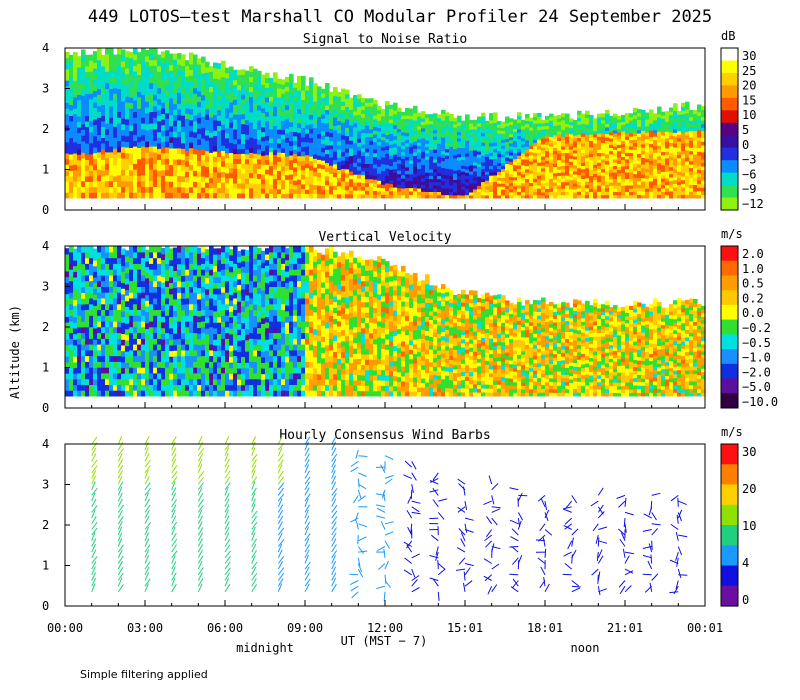 The width and height of the screenshot is (800, 700). Describe the element at coordinates (729, 92) in the screenshot. I see `colorbar-swatch` at that location.